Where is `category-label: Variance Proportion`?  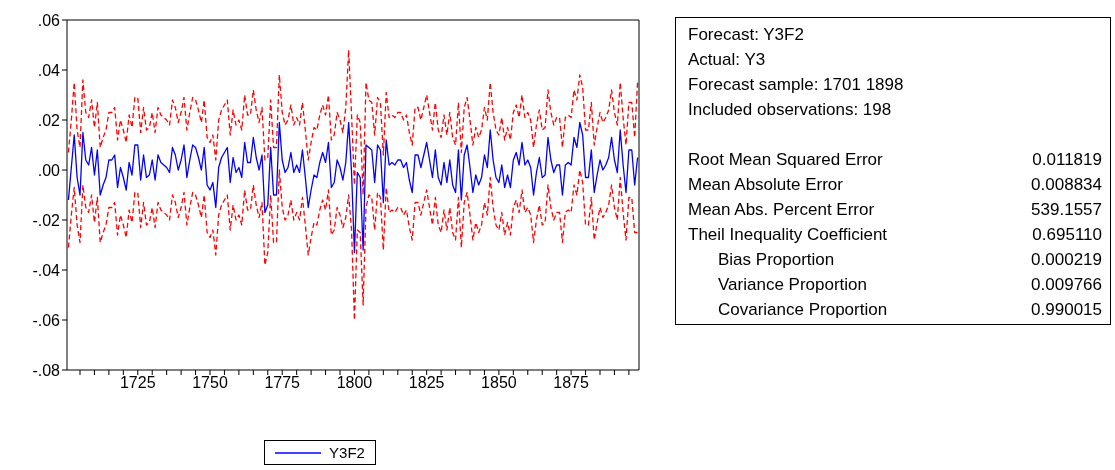 category-label: Variance Proportion is located at coordinates (792, 285).